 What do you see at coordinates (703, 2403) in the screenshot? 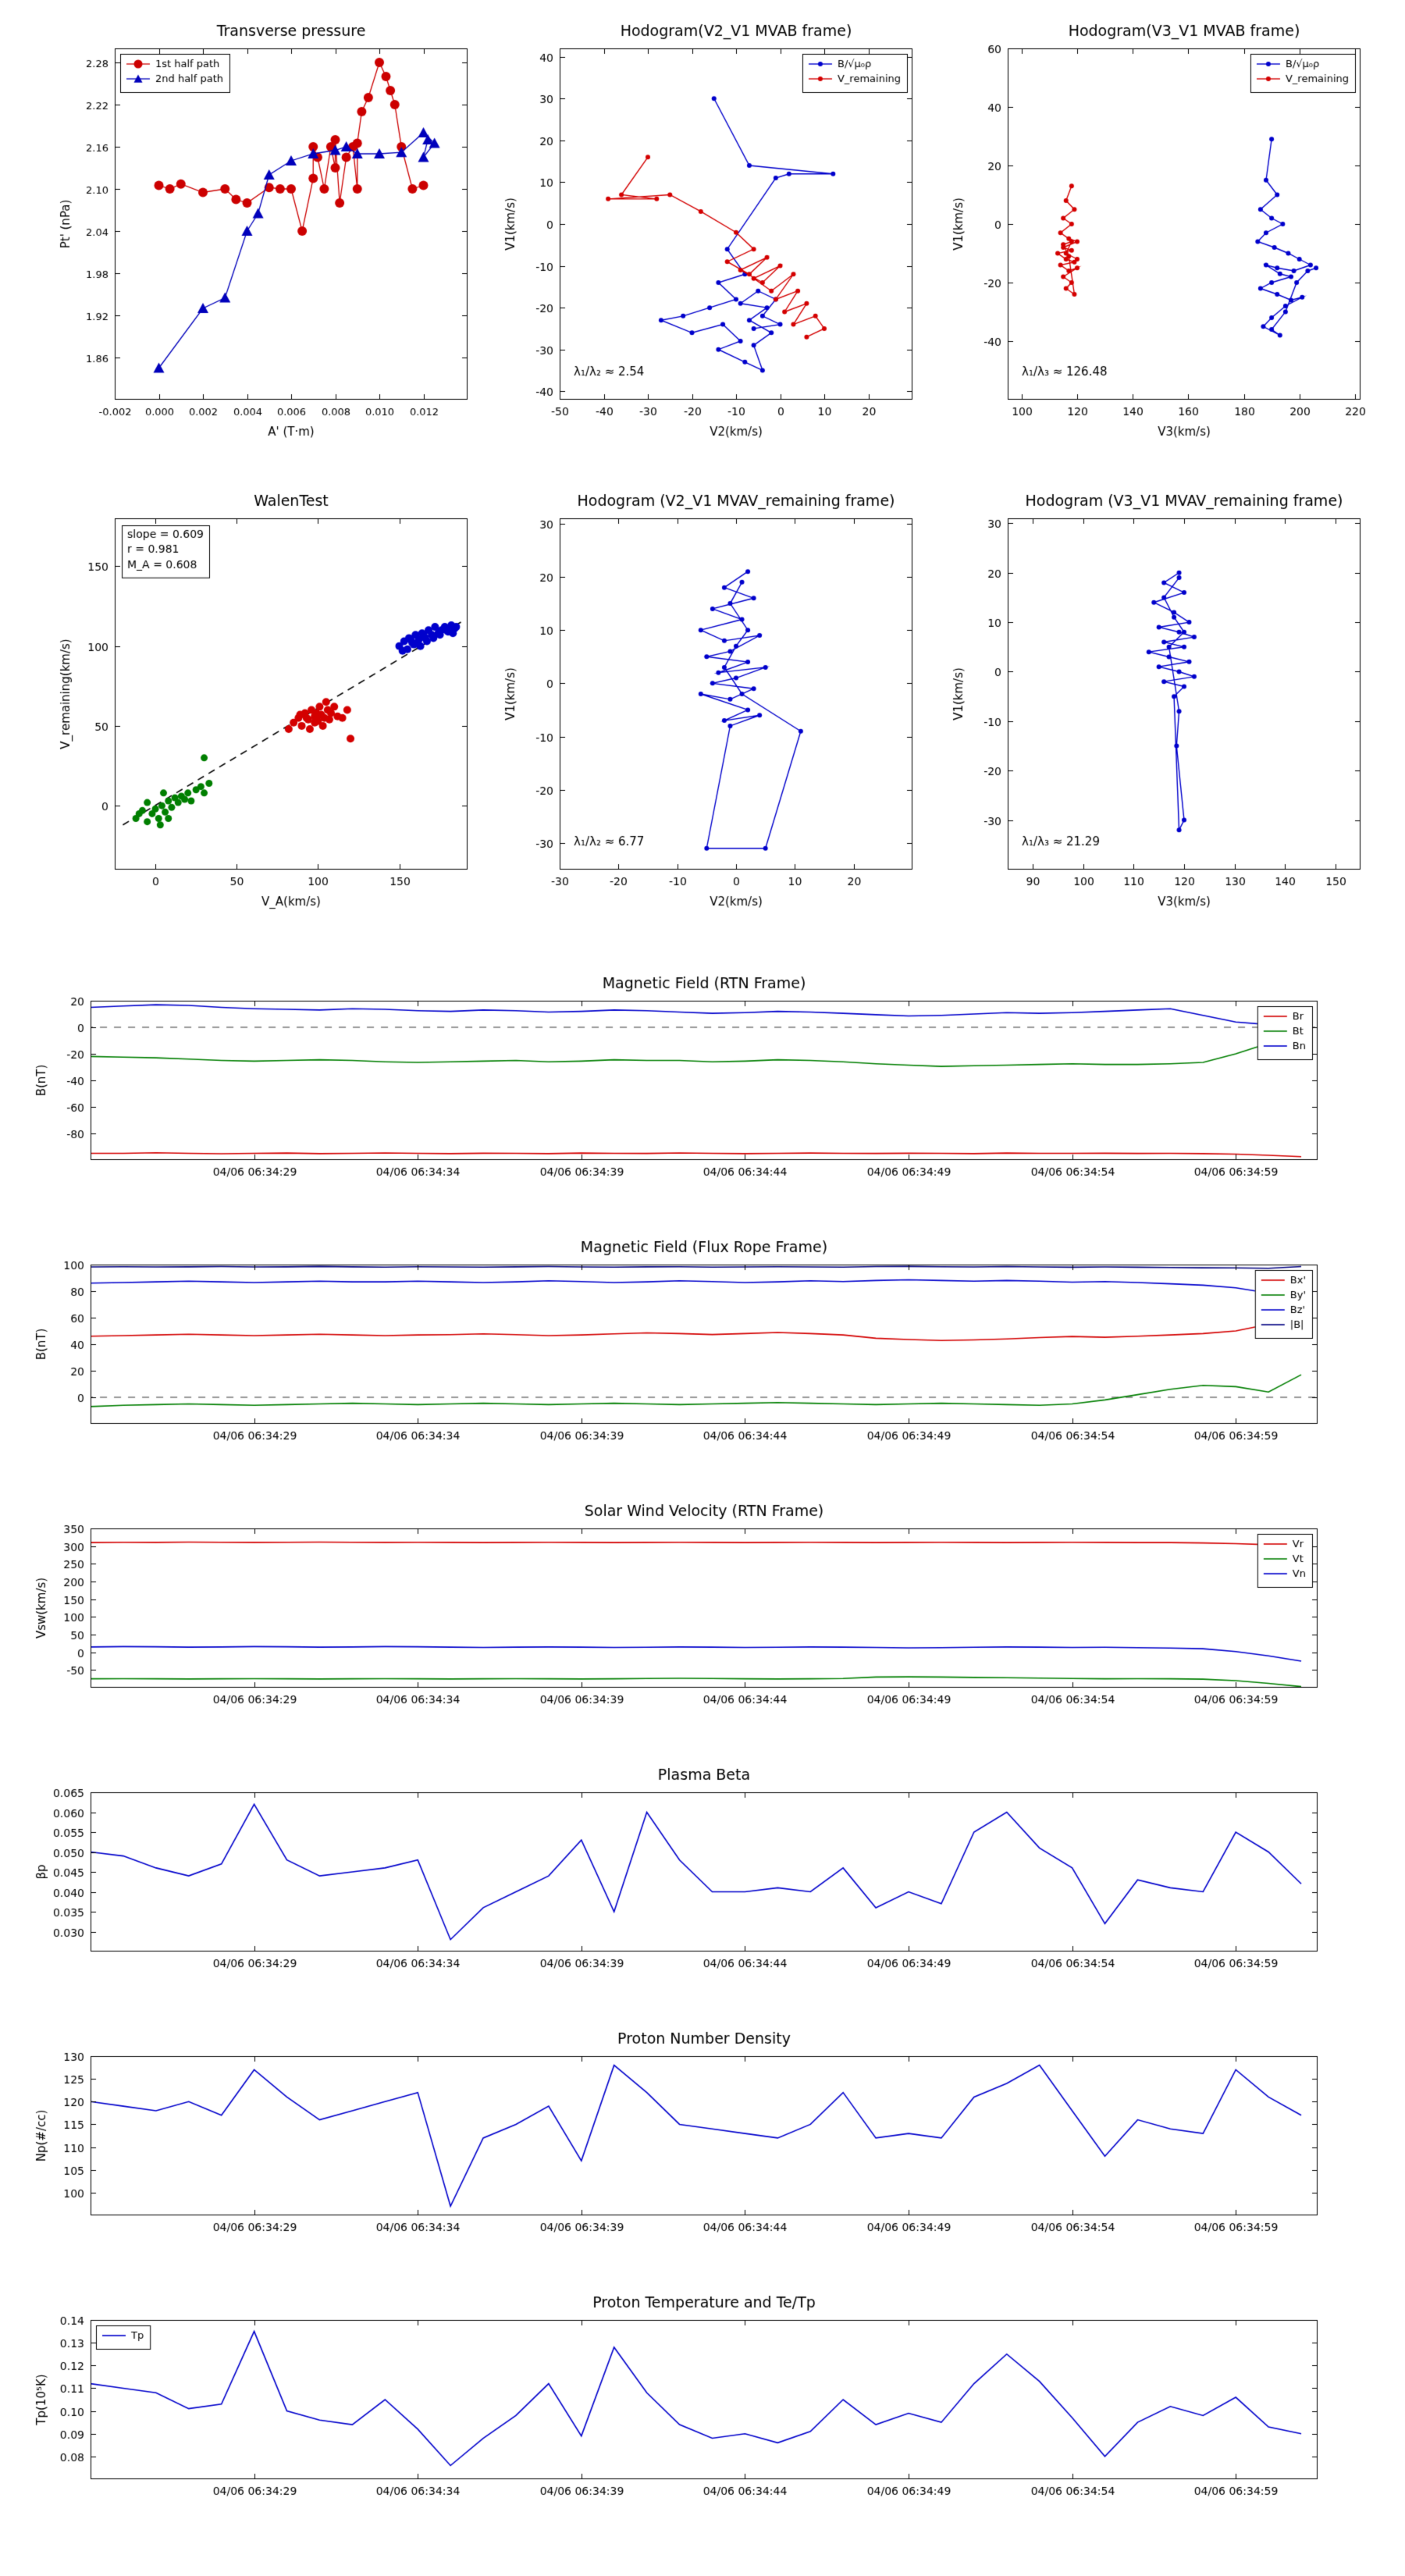
I see `proton-temperature-chart` at bounding box center [703, 2403].